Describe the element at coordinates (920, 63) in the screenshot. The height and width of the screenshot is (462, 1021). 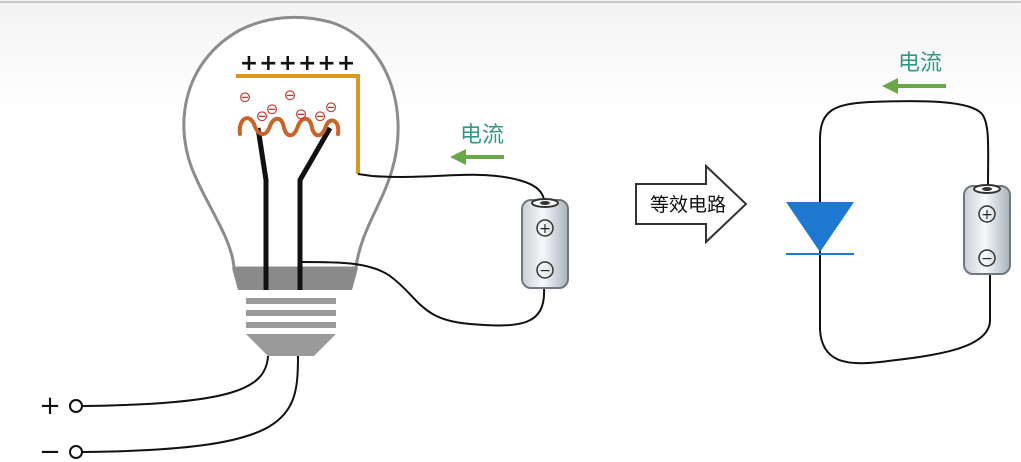
I see `current-label-right: 电流` at that location.